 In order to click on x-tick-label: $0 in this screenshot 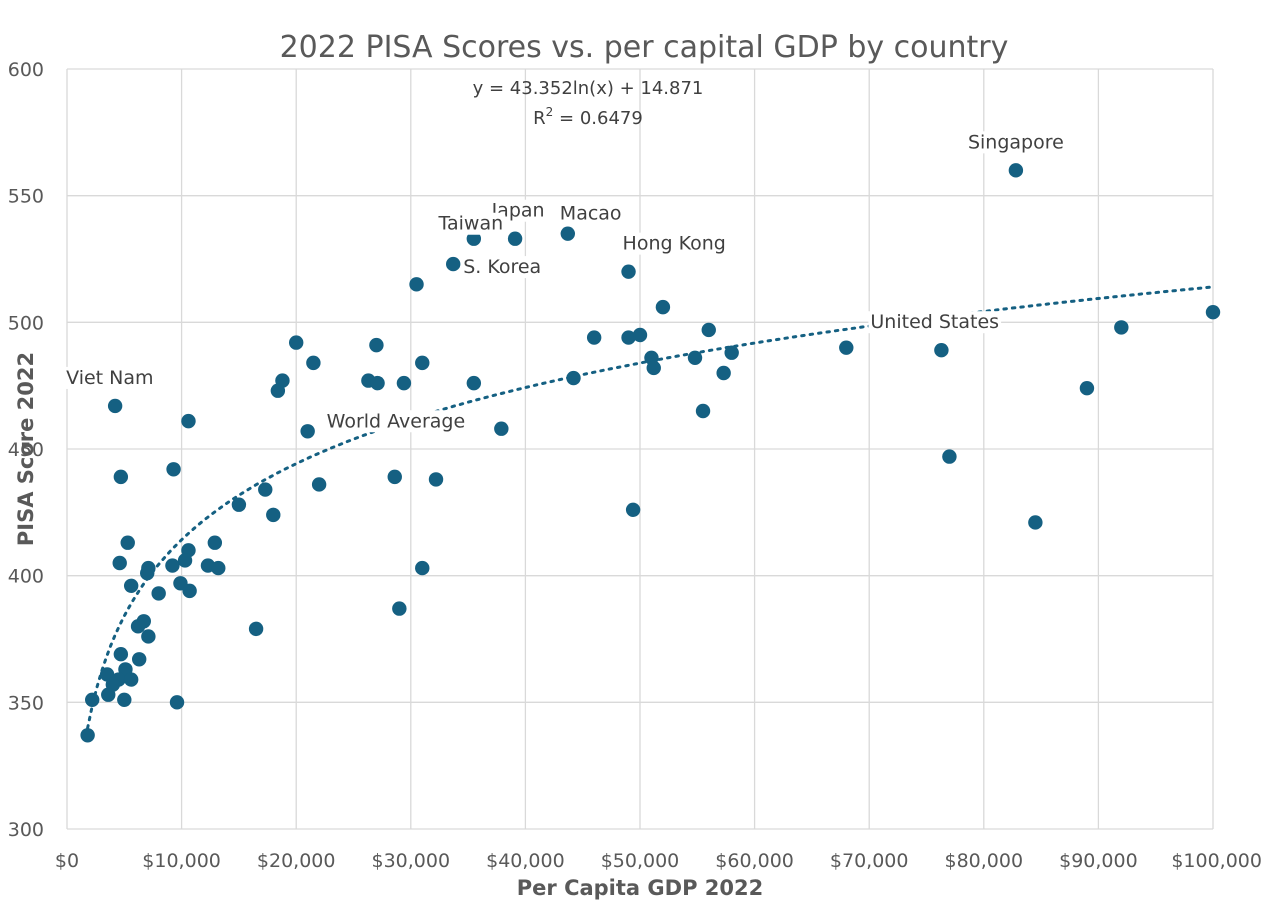, I will do `click(67, 861)`.